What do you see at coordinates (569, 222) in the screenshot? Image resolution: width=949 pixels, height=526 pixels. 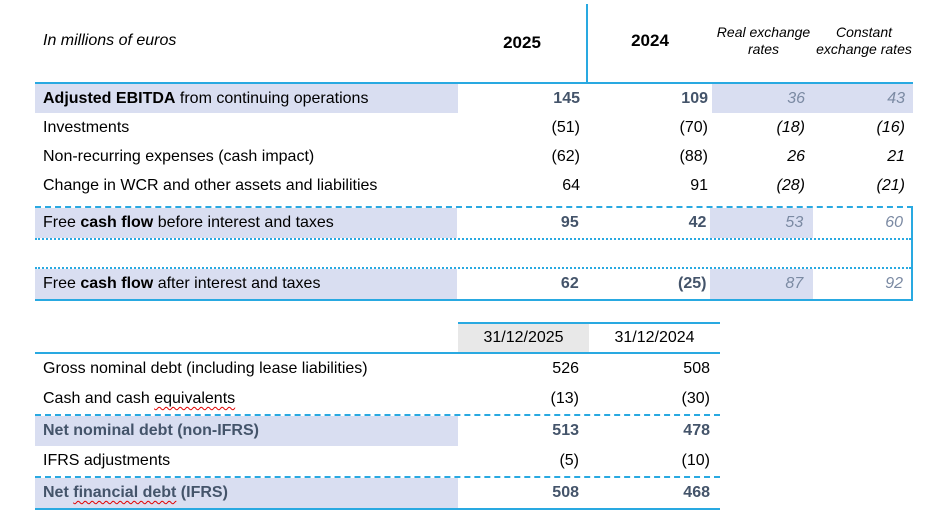 I see `value-2025: 95` at bounding box center [569, 222].